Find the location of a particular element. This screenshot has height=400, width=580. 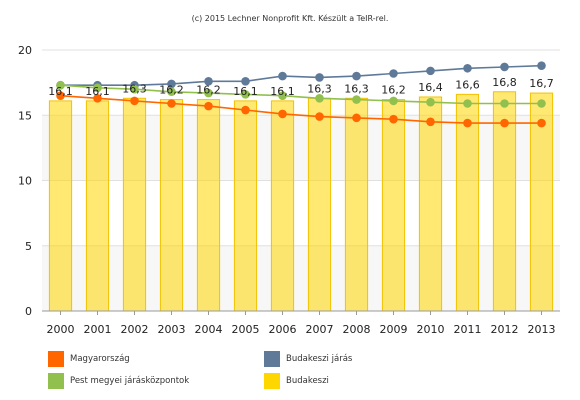

x-tick-label: 2011 is located at coordinates (468, 329).